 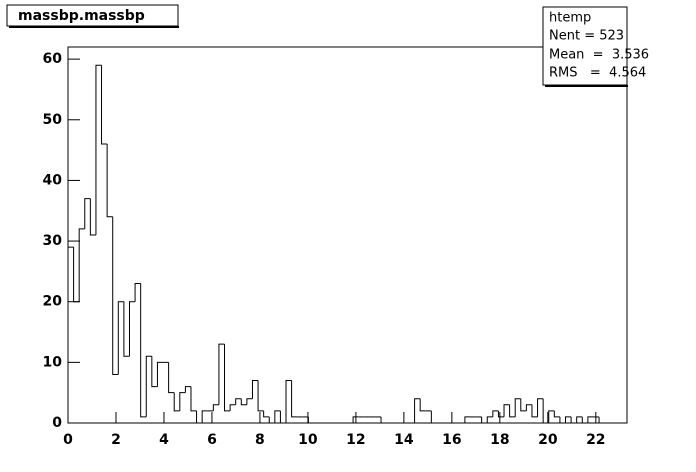 What do you see at coordinates (53, 302) in the screenshot?
I see `y-tick-label: 20` at bounding box center [53, 302].